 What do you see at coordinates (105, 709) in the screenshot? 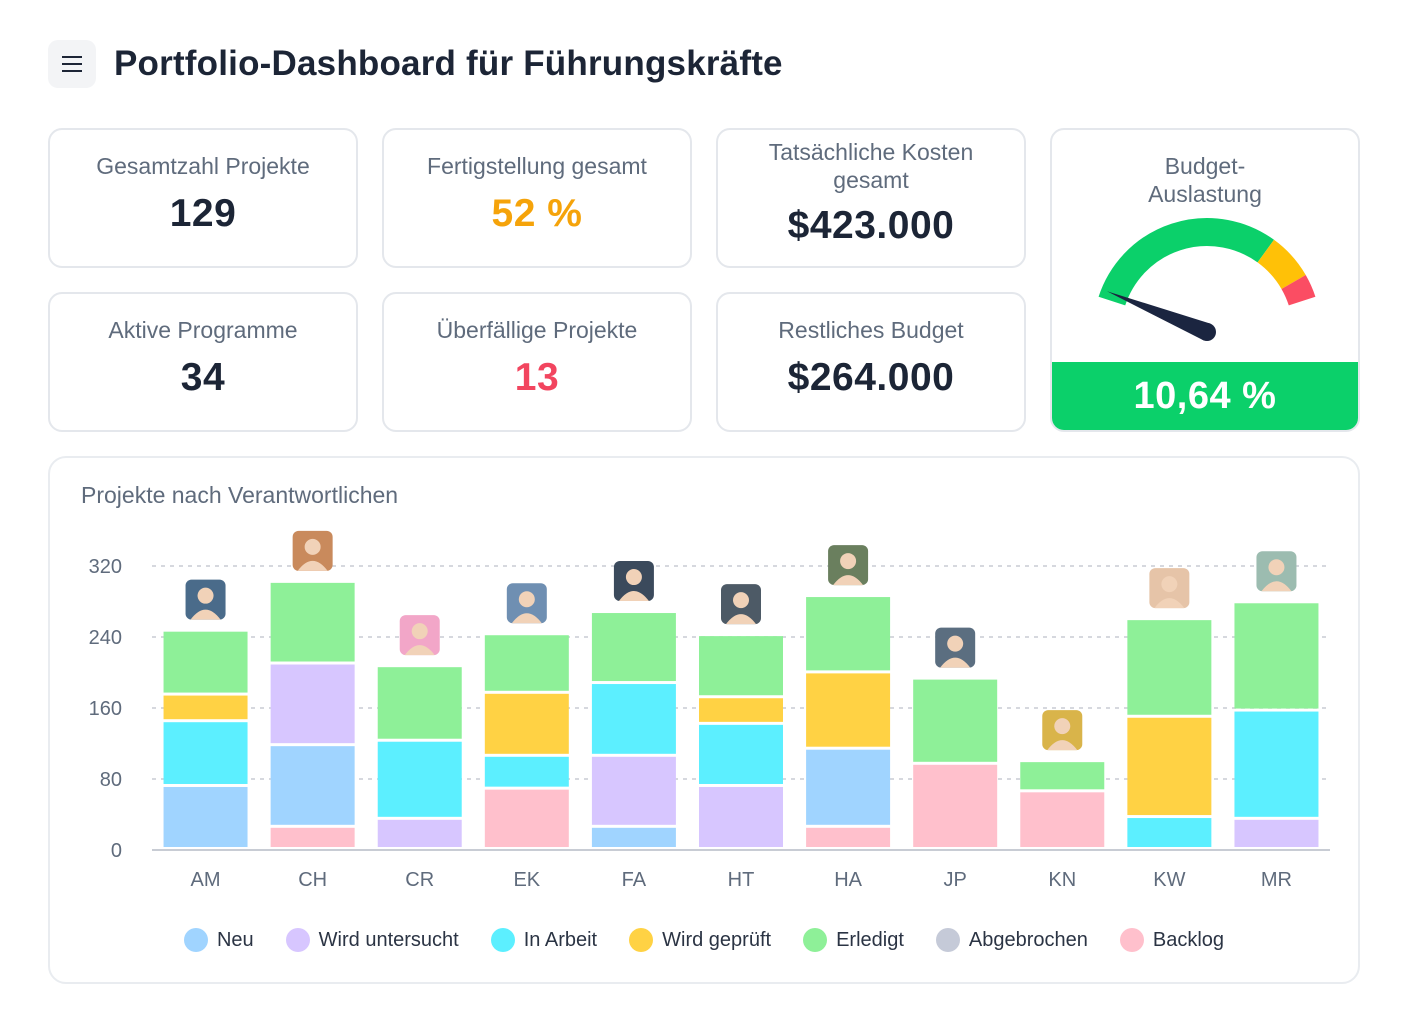
I see `y-tick-label: 160` at bounding box center [105, 709].